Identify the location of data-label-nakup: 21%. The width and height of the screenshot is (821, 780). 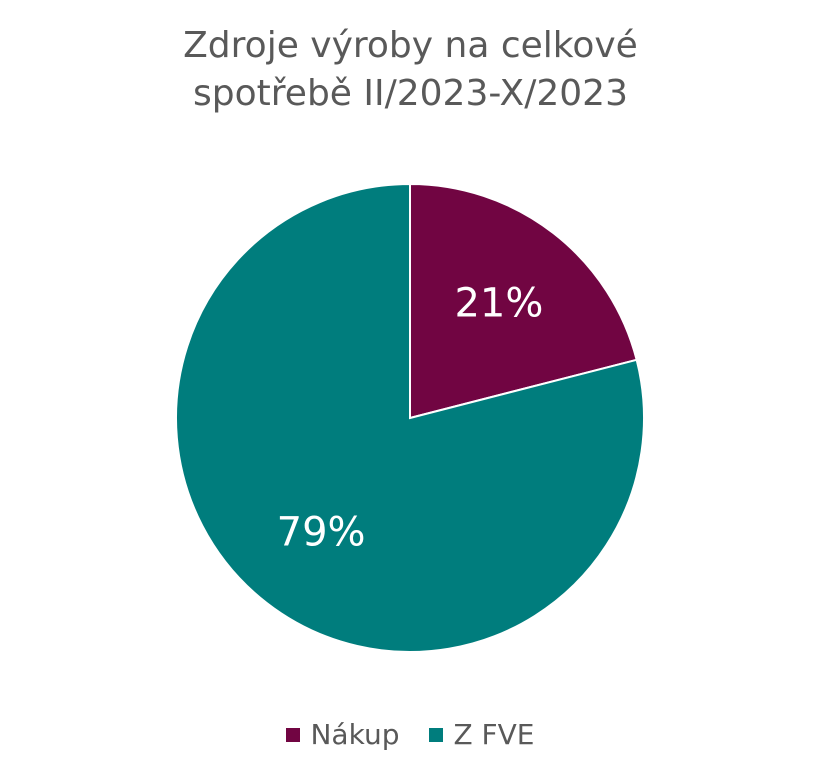
(498, 303).